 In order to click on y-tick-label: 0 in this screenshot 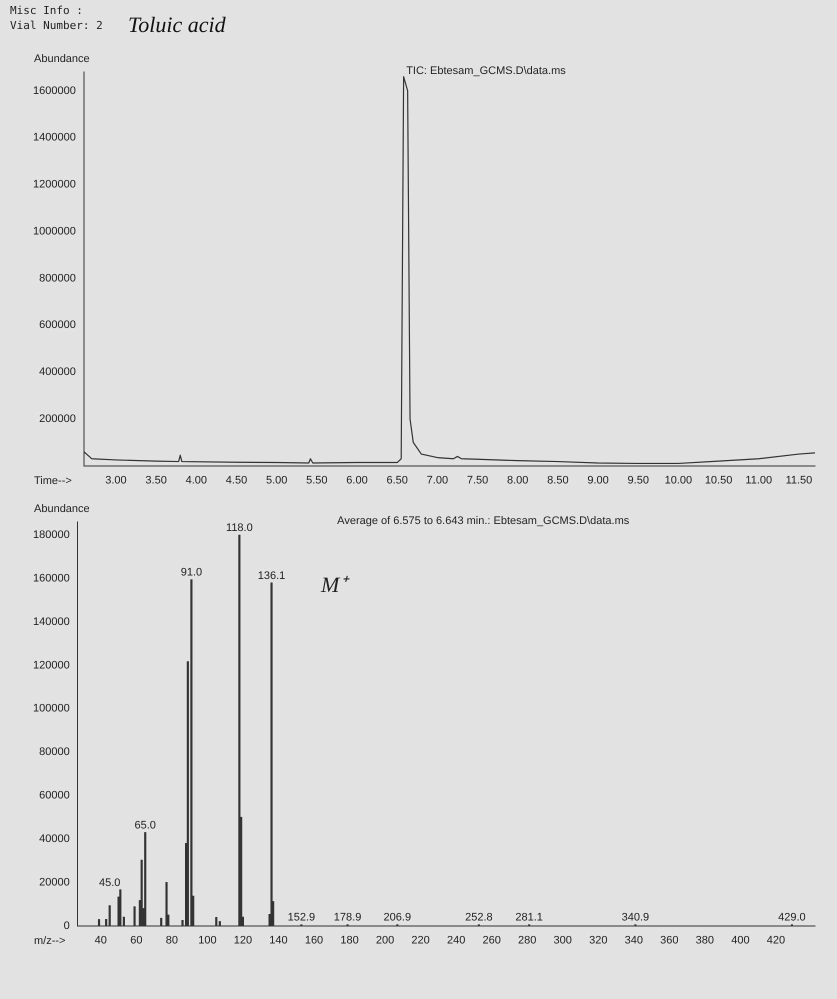, I will do `click(67, 926)`.